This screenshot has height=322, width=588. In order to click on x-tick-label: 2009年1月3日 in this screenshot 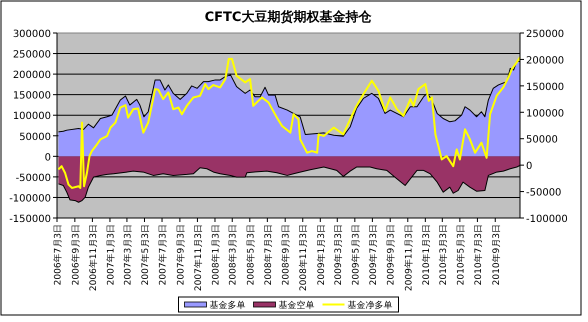, I will do `click(321, 255)`.